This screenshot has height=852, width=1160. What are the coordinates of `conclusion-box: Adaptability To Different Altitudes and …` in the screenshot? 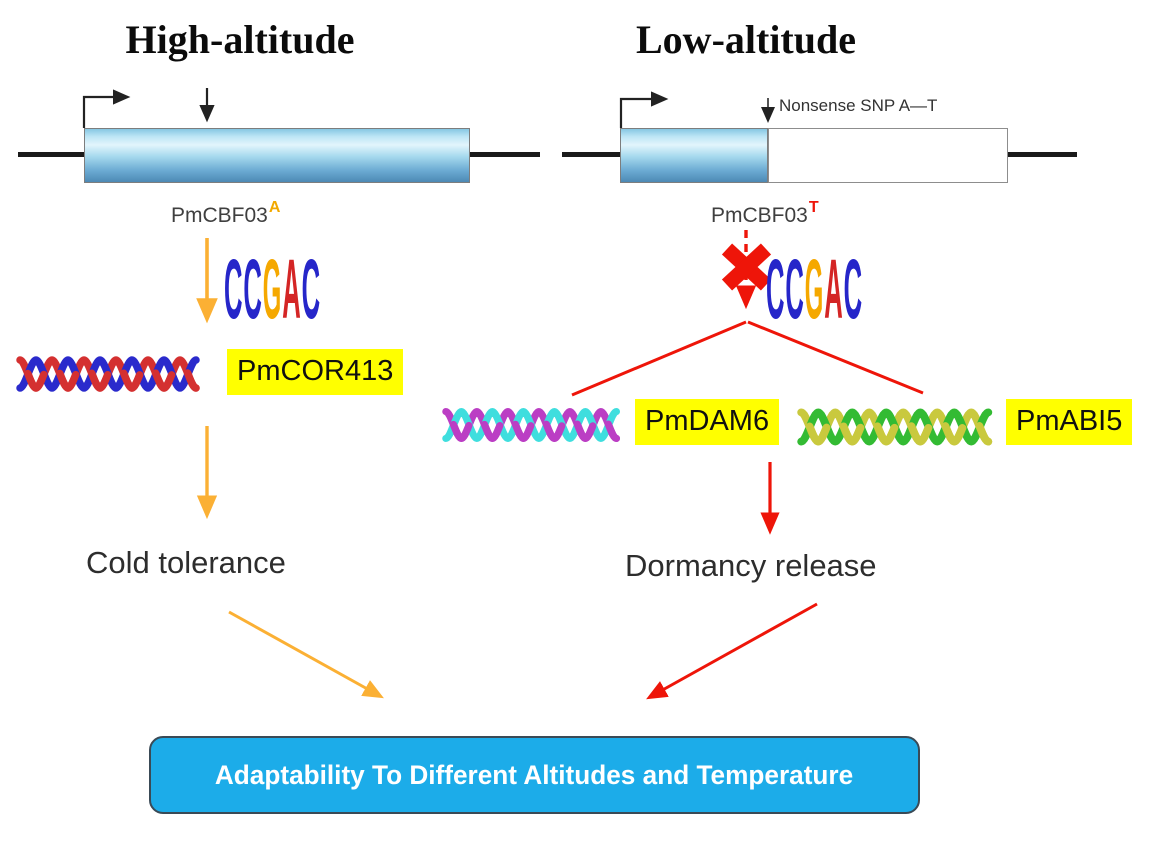 It's located at (534, 775).